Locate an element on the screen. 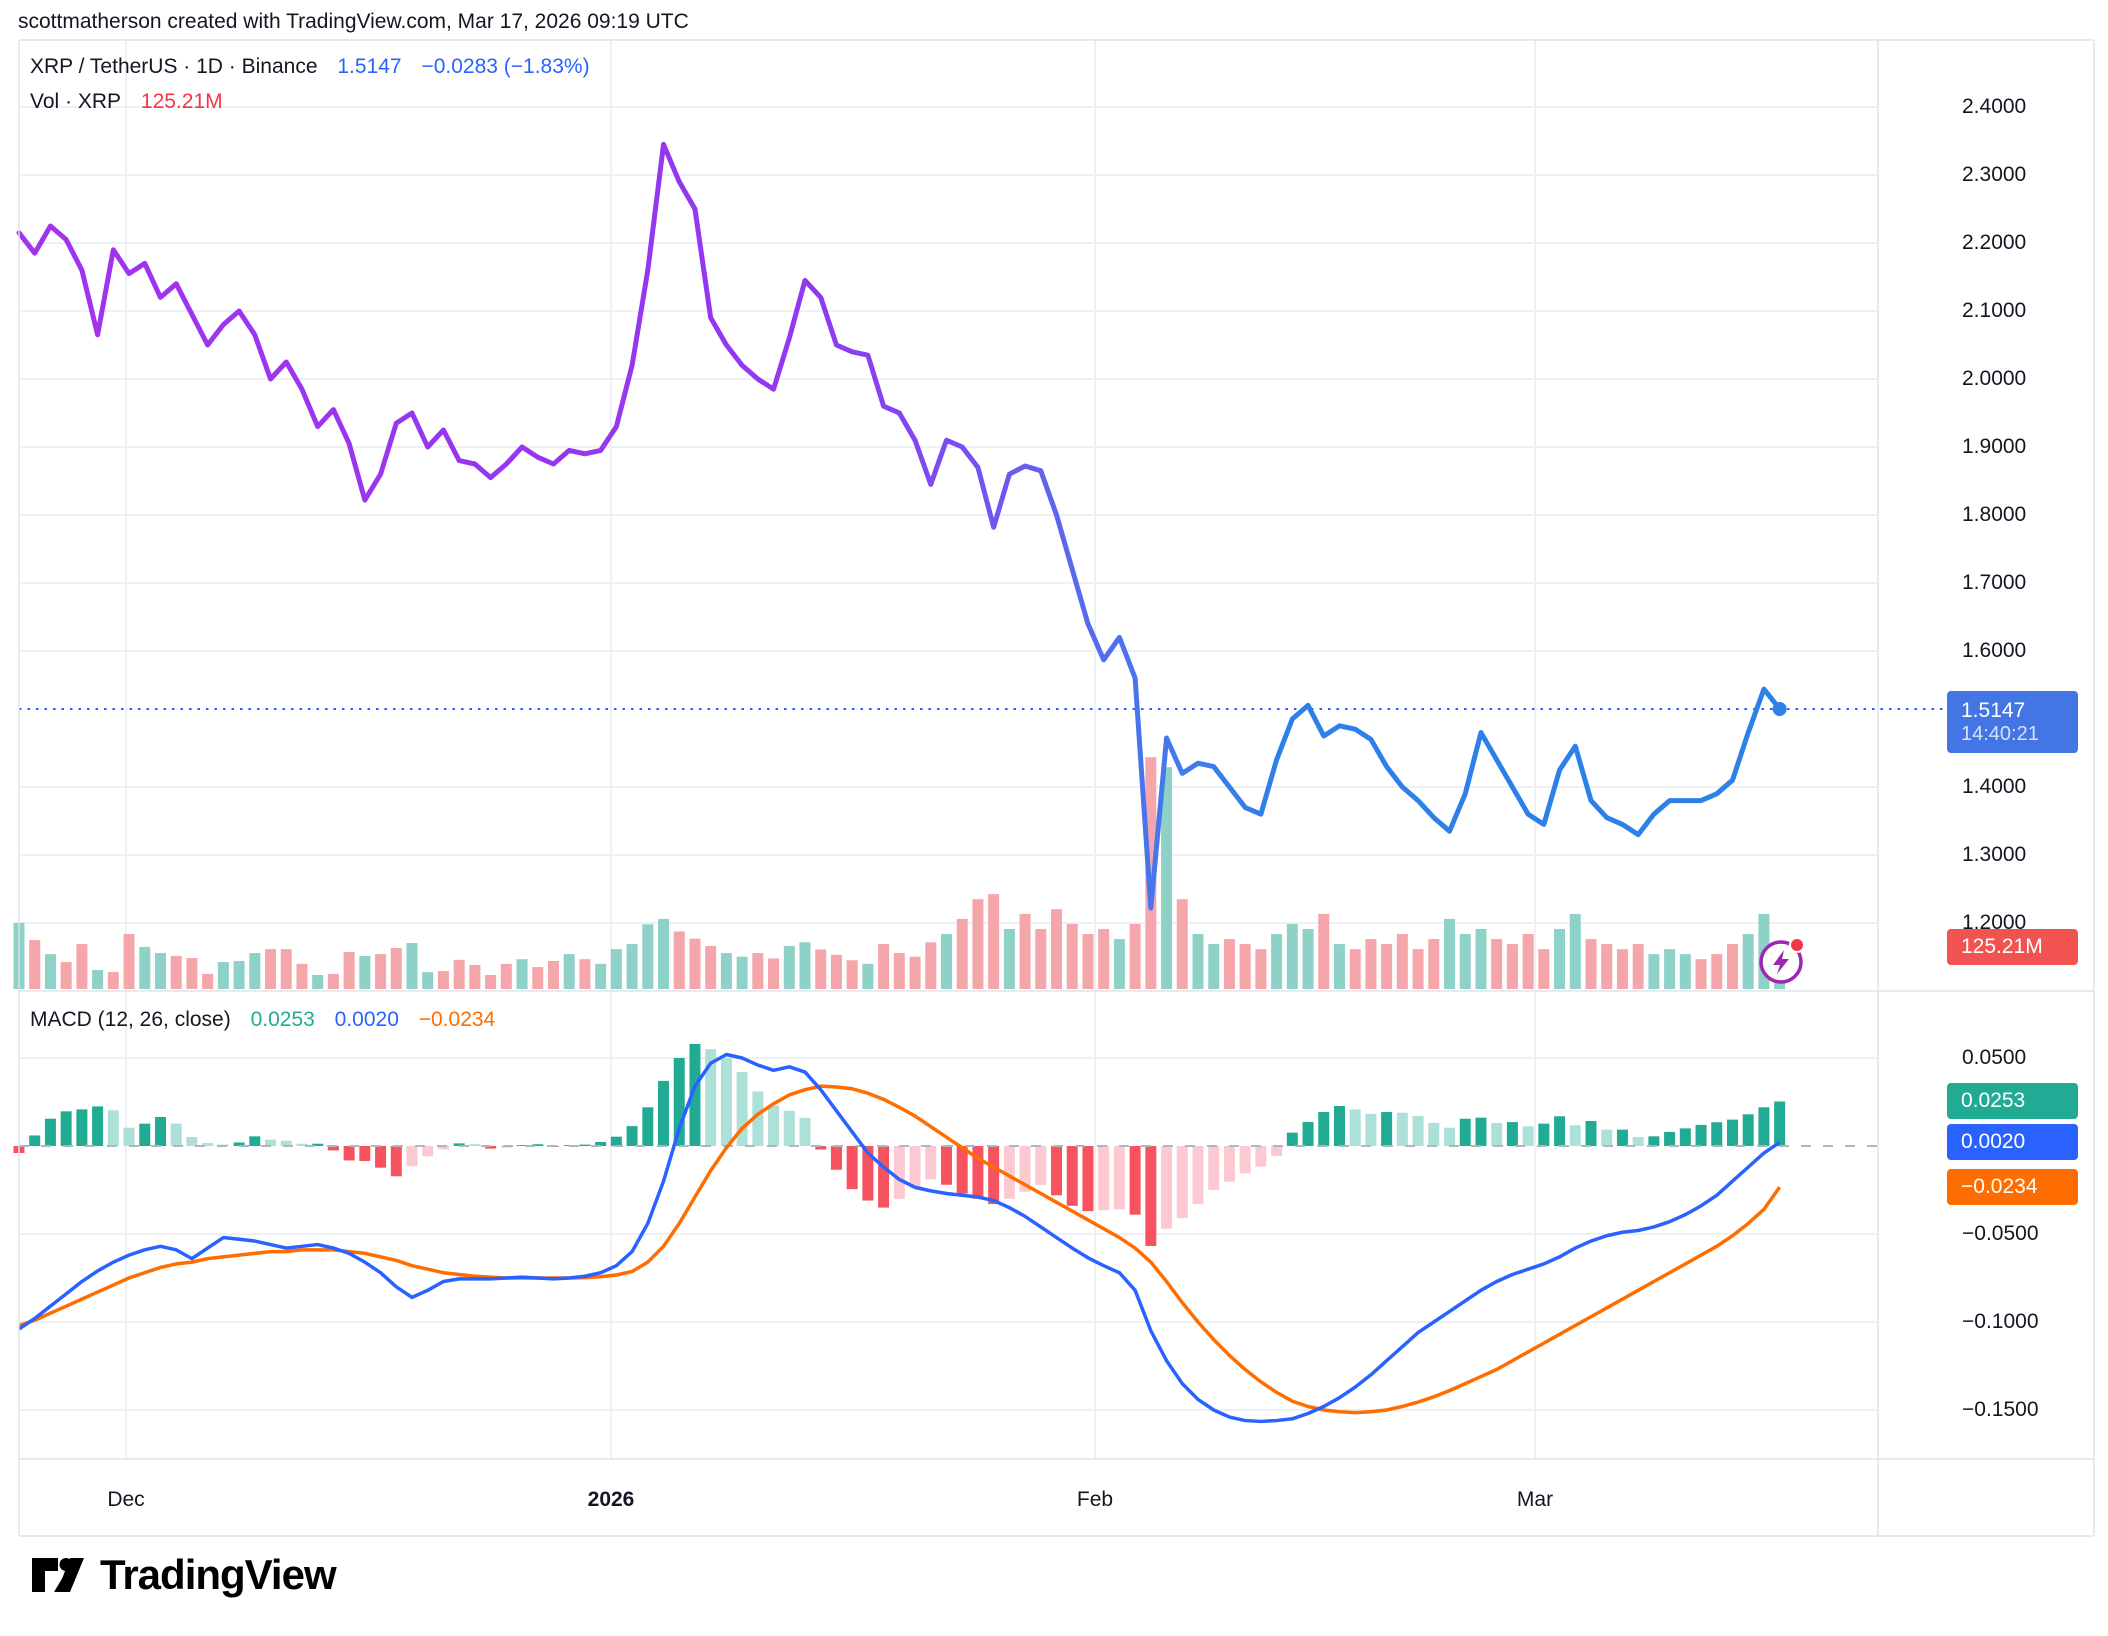 This screenshot has width=2108, height=1636. time-tick-label: 2026 is located at coordinates (611, 1499).